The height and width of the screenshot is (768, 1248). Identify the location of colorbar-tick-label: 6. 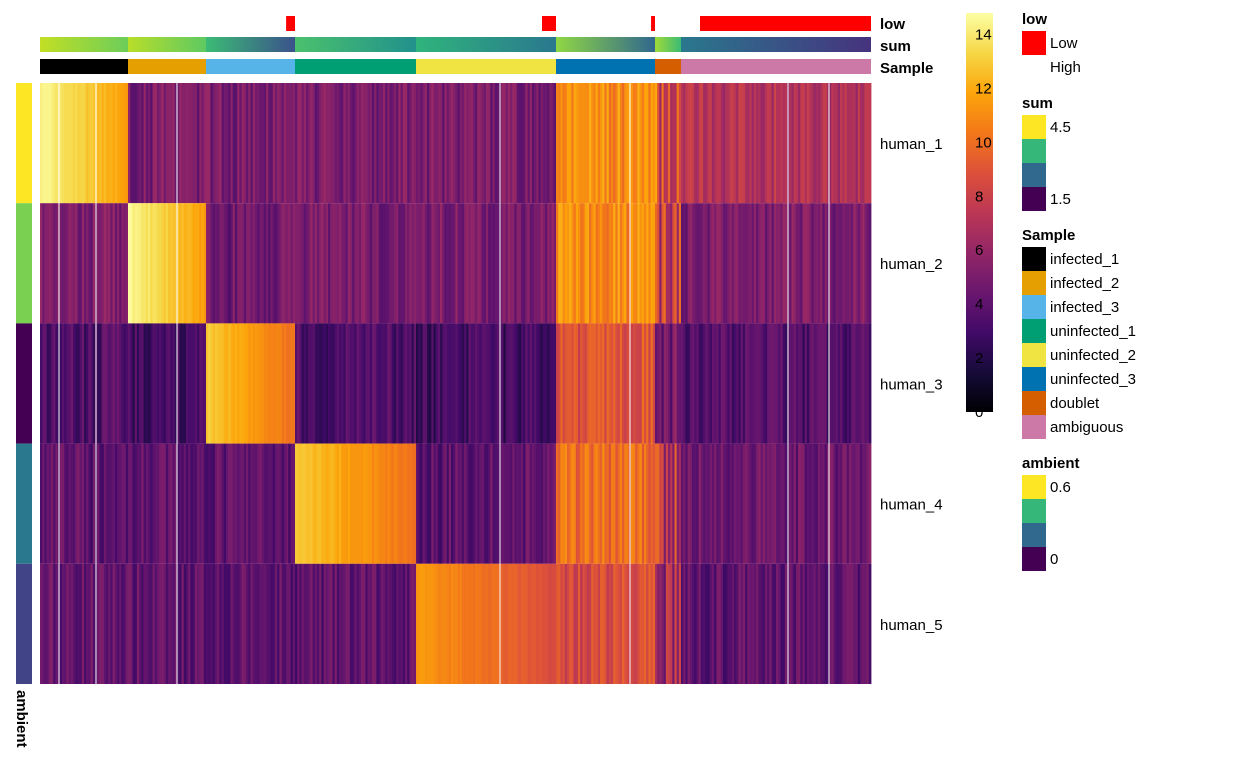
(979, 250).